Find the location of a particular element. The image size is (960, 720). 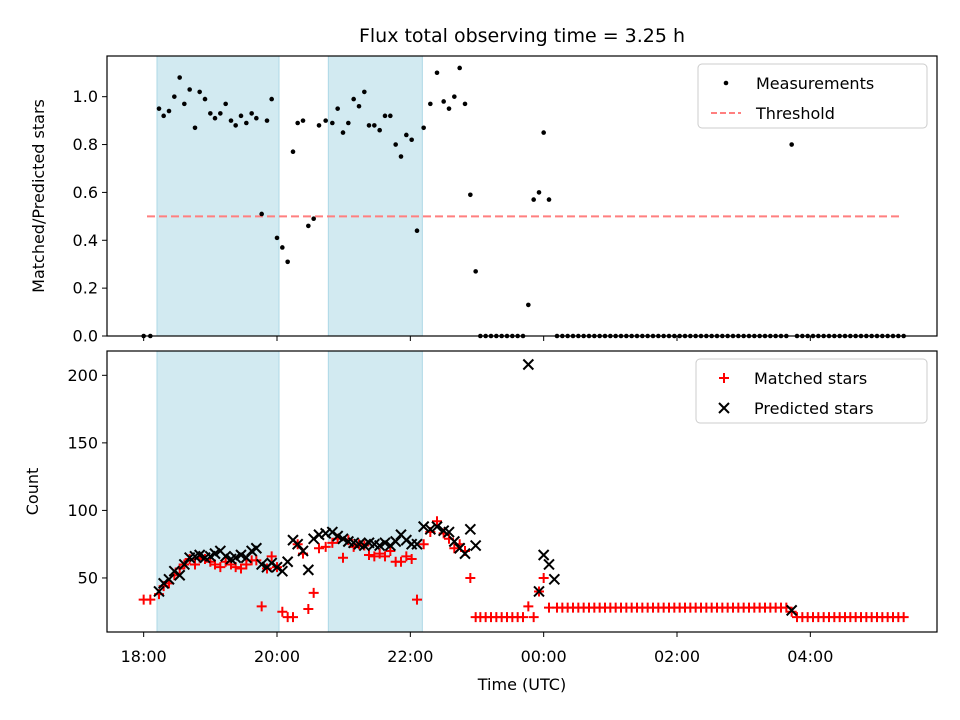

legend-entry-label: Matched stars is located at coordinates (810, 378).